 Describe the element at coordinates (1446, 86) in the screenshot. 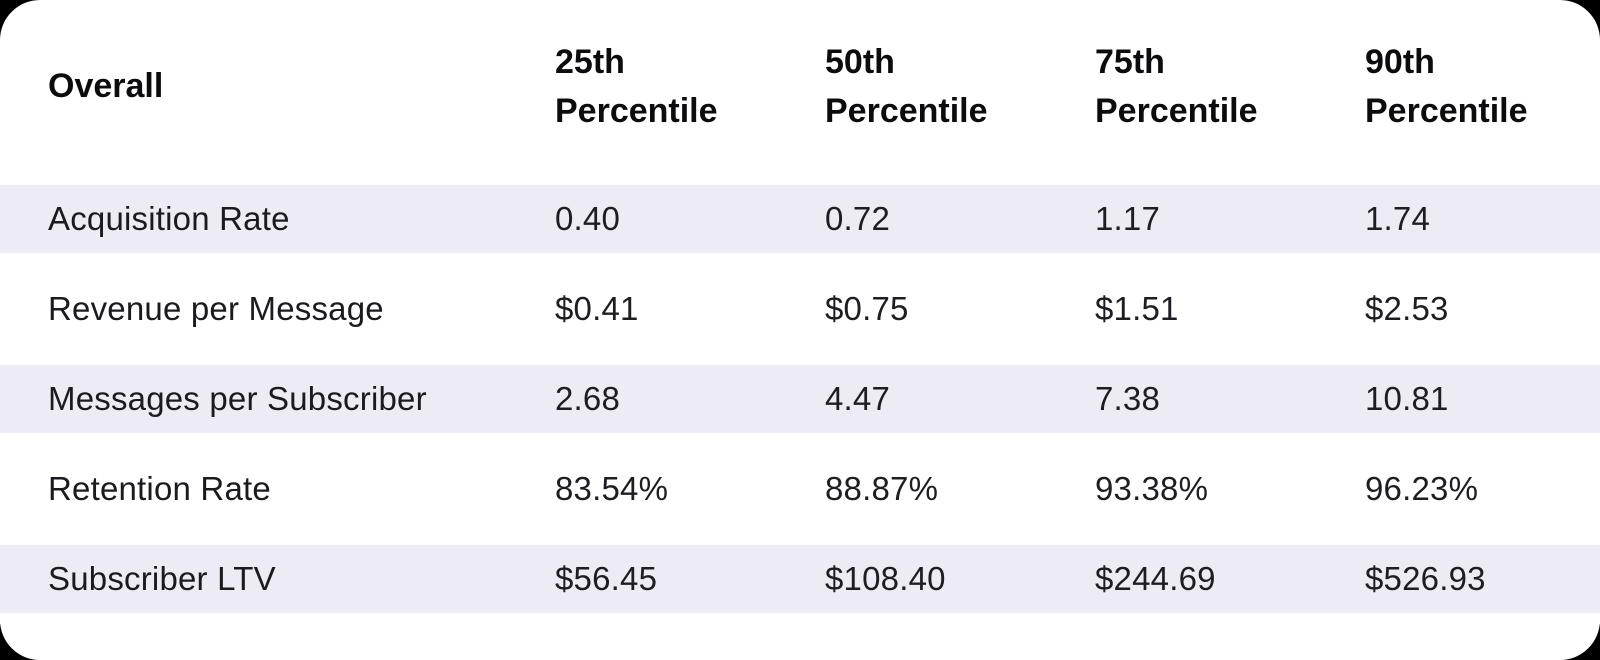

I see `column-header-90th: 90th Percentile` at that location.